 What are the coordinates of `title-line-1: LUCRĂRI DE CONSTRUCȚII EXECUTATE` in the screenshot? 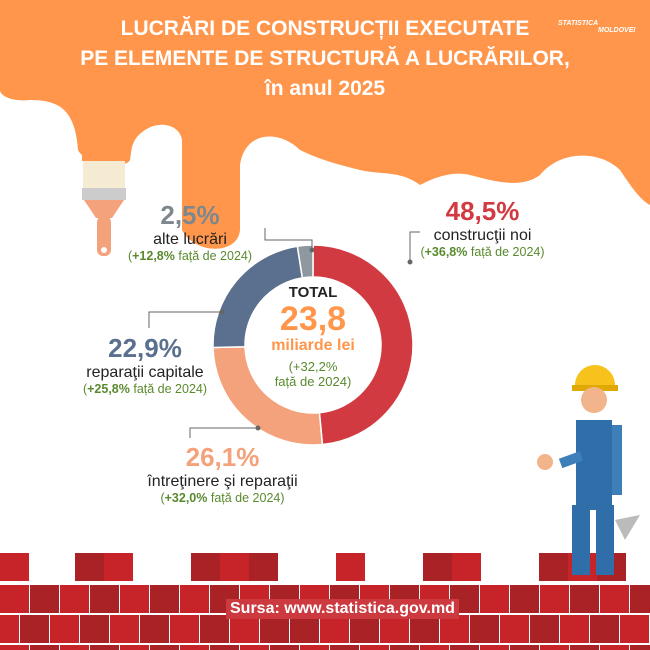 It's located at (325, 28).